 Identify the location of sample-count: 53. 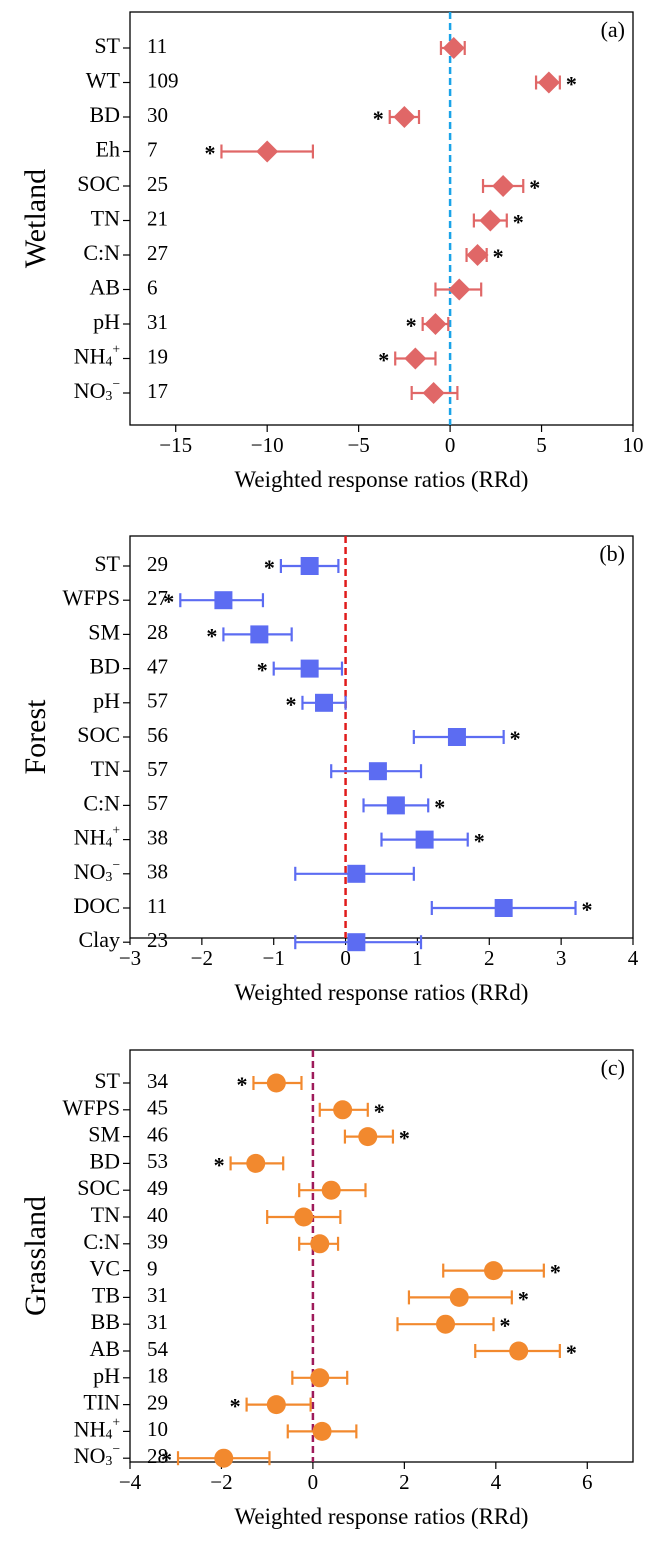
(157, 1161).